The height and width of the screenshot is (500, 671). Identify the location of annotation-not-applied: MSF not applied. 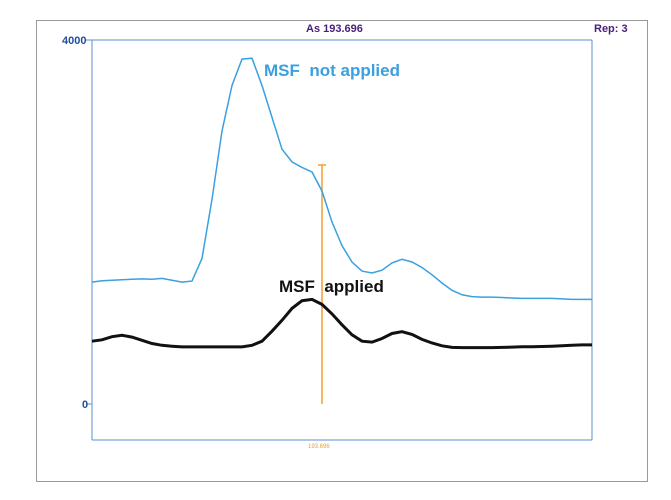
(332, 70).